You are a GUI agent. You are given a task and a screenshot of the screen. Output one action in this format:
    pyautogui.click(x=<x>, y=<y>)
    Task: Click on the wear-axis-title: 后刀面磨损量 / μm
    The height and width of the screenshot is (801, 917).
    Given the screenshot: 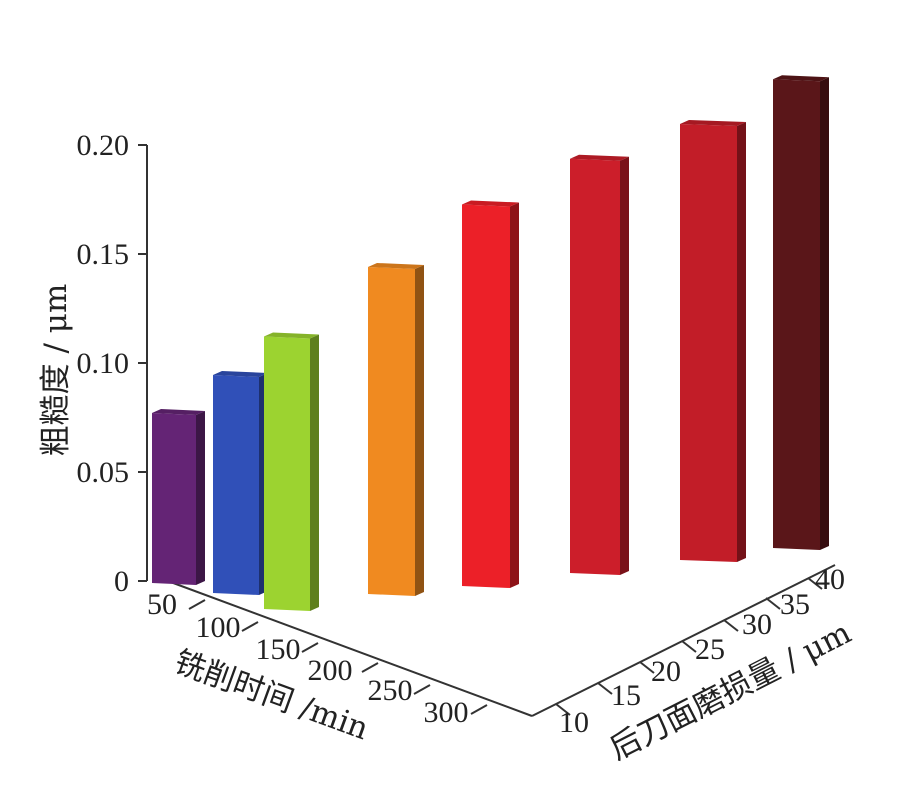 What is the action you would take?
    pyautogui.click(x=730, y=691)
    